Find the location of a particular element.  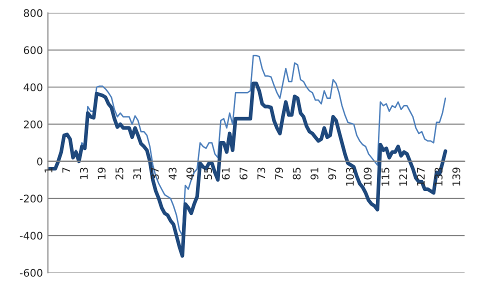

y-tick-label: 0 is located at coordinates (39, 162).